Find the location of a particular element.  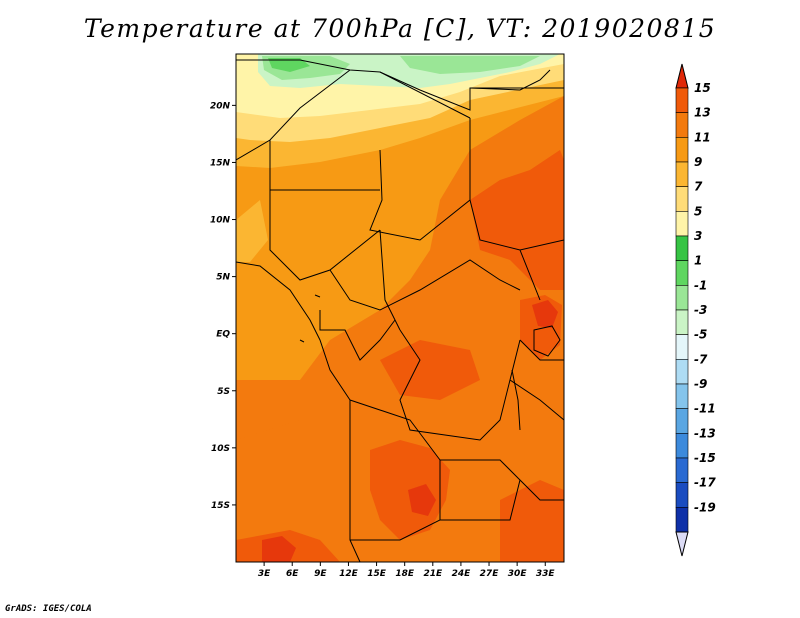

colorbar-label: 3 is located at coordinates (698, 236).